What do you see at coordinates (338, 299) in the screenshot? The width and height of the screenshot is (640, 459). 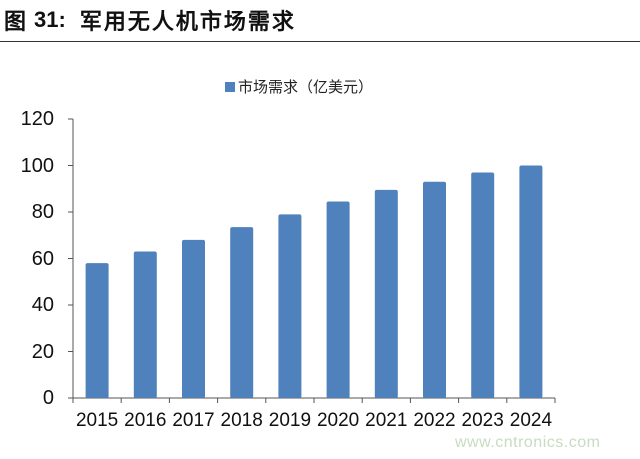 I see `bar-2020` at bounding box center [338, 299].